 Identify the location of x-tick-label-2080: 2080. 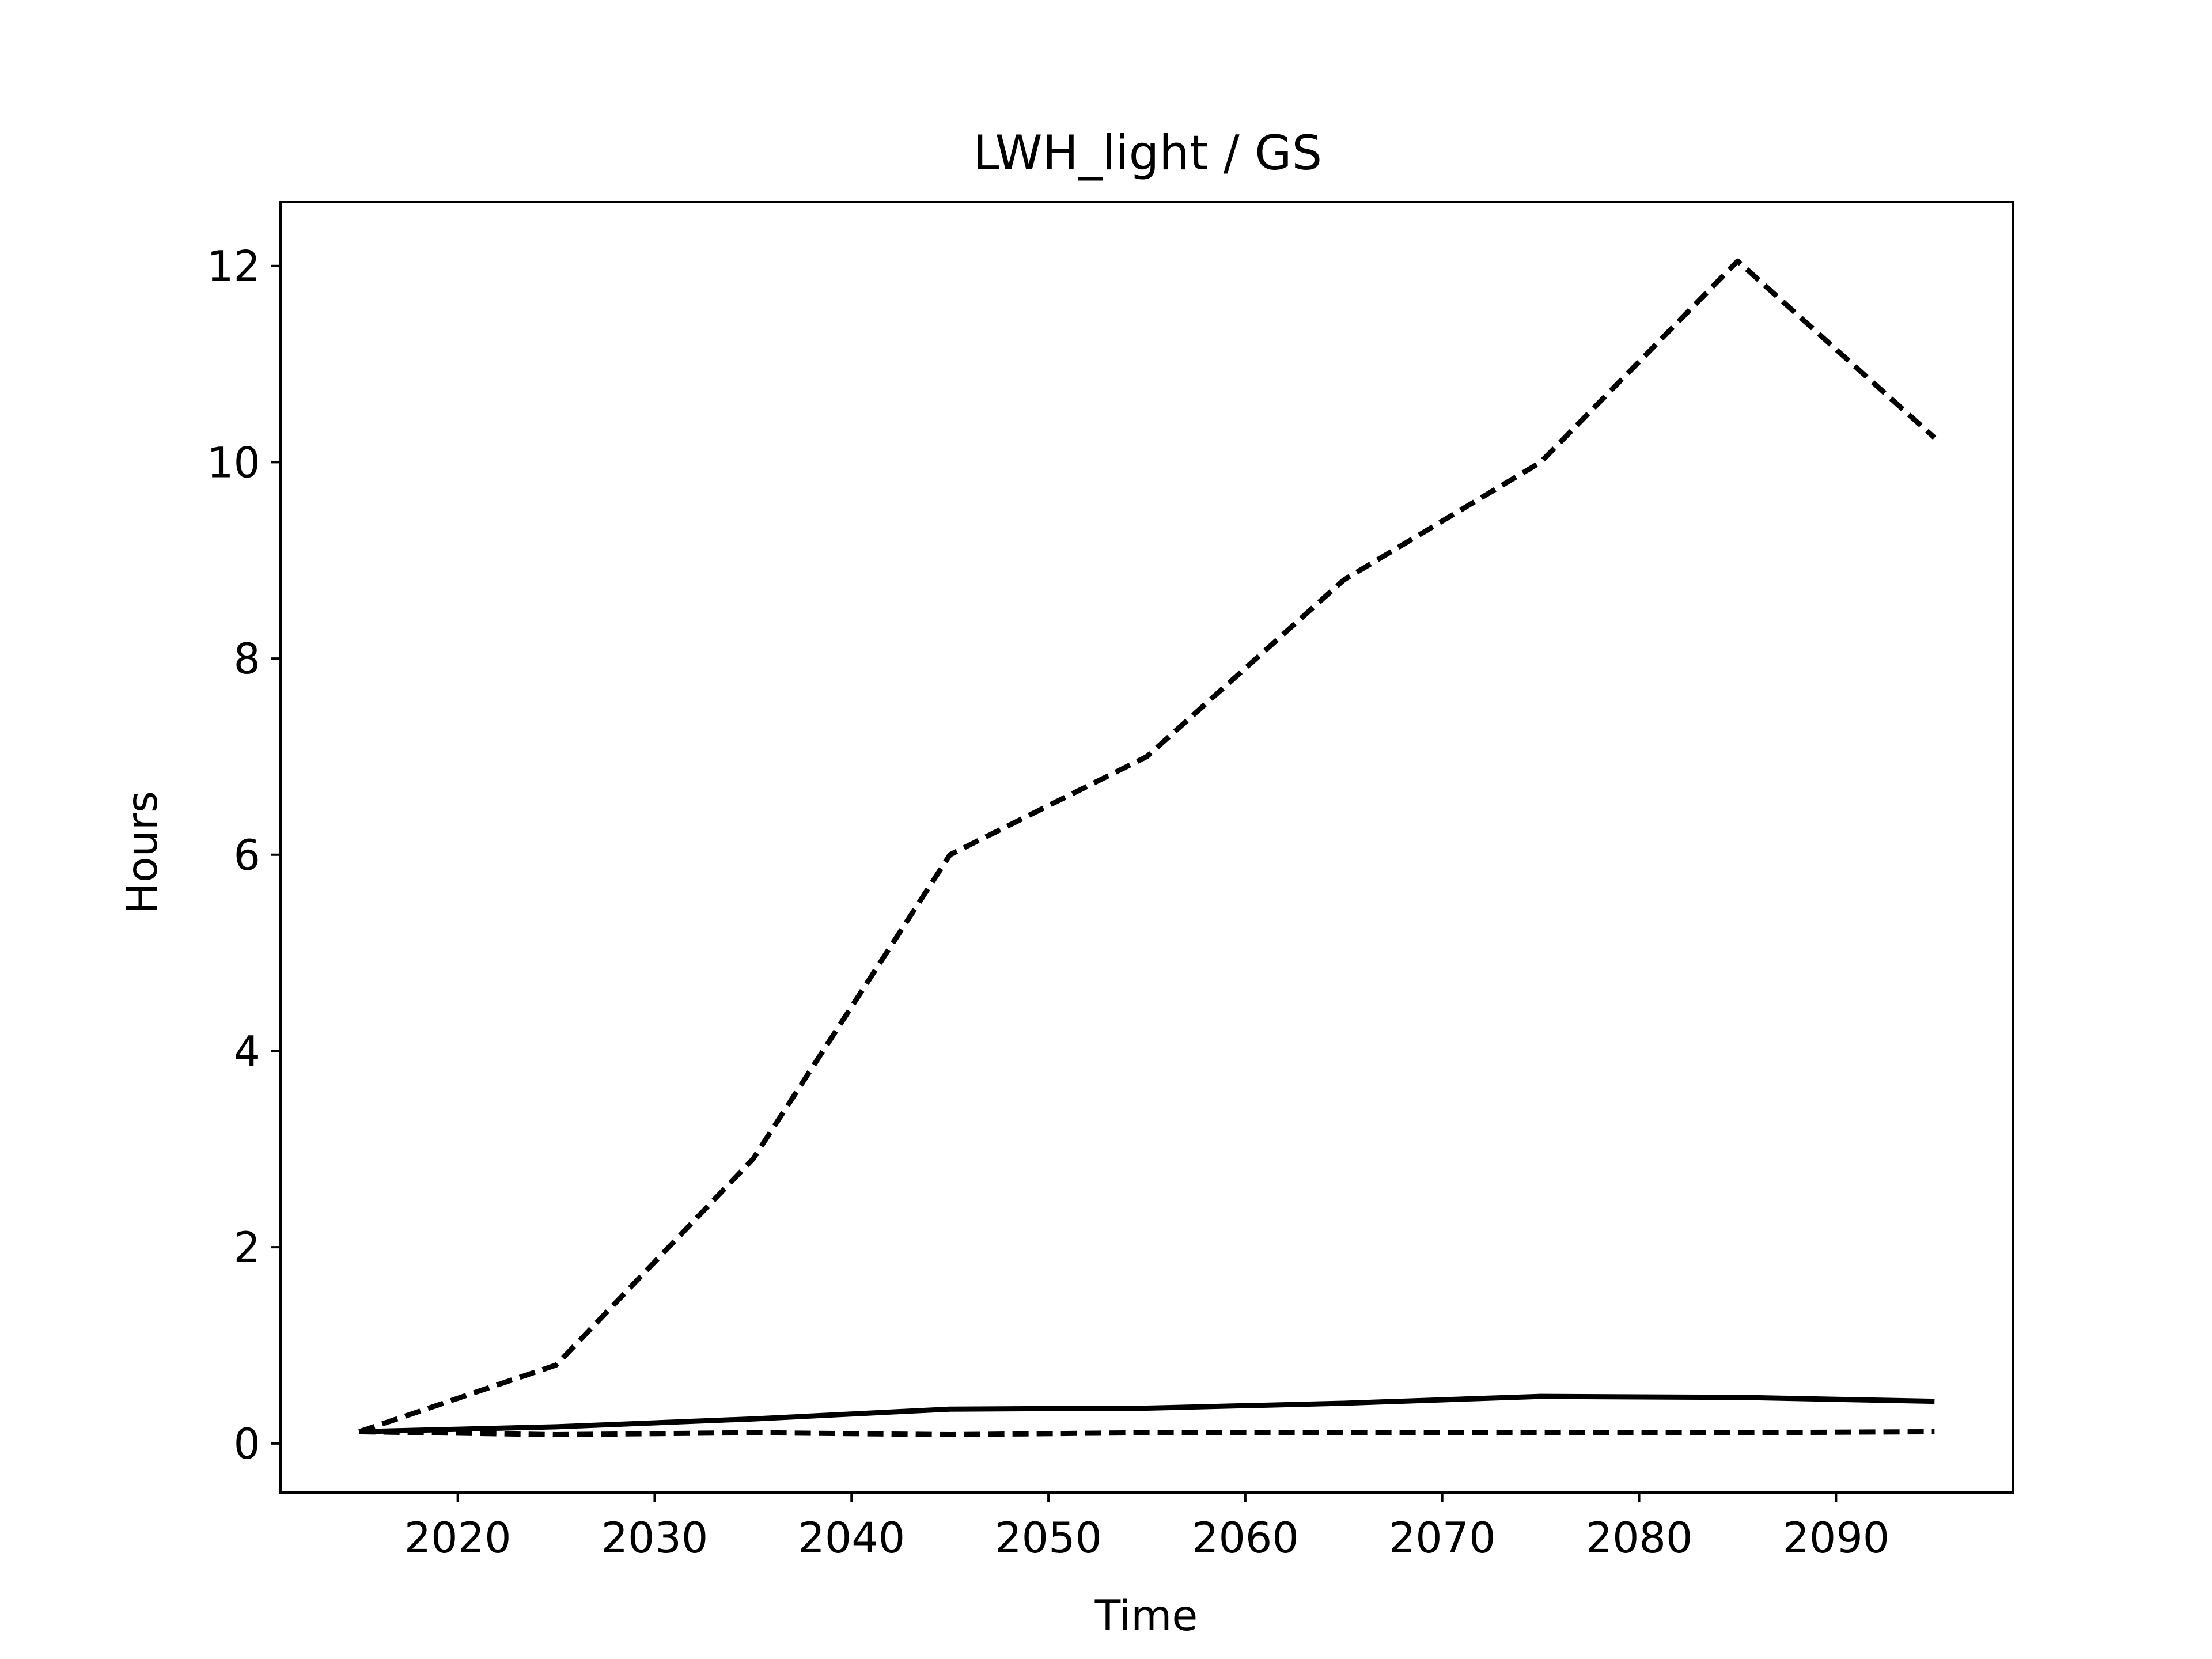
(1639, 1538).